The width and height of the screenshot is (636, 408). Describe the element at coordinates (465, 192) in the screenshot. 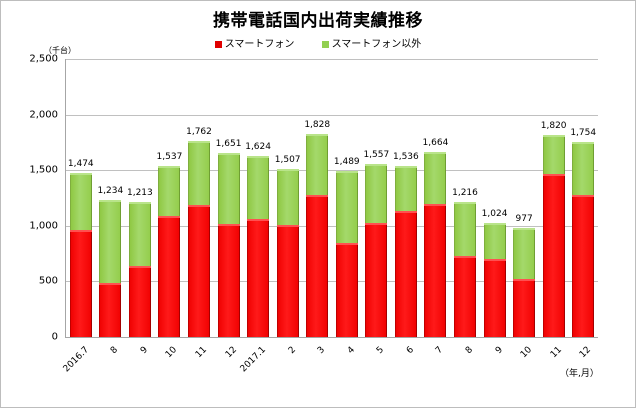

I see `data-label-total: 1,216` at that location.